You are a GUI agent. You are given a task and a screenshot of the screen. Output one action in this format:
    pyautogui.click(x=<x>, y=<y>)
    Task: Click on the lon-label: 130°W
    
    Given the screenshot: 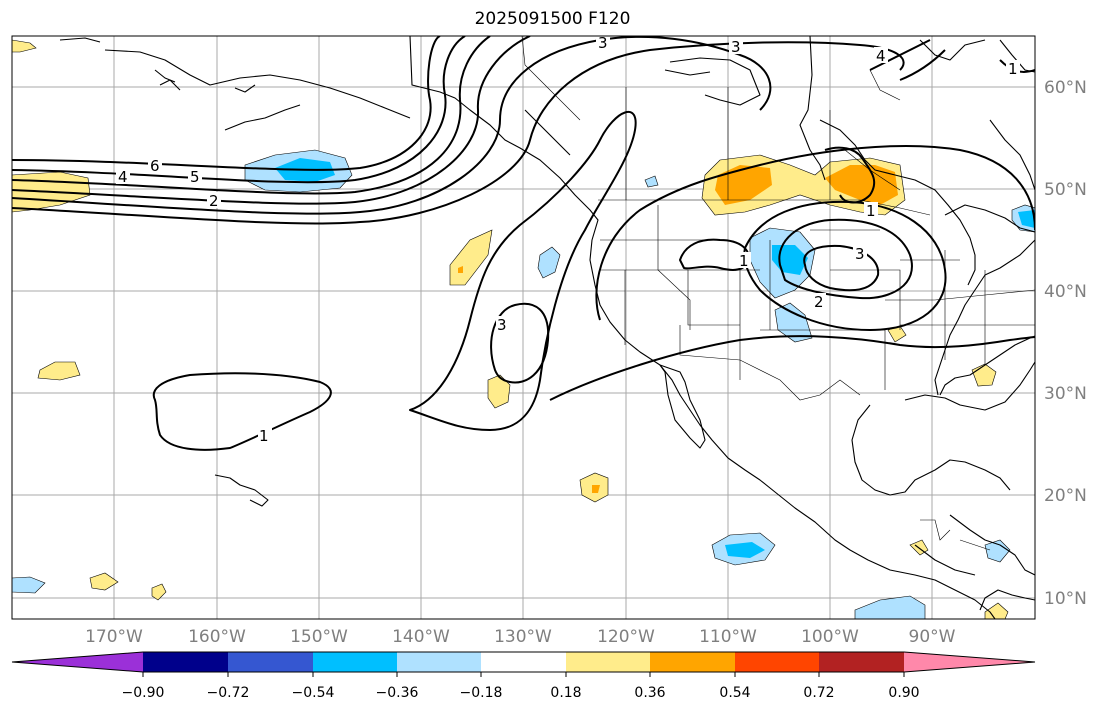 What is the action you would take?
    pyautogui.click(x=523, y=637)
    